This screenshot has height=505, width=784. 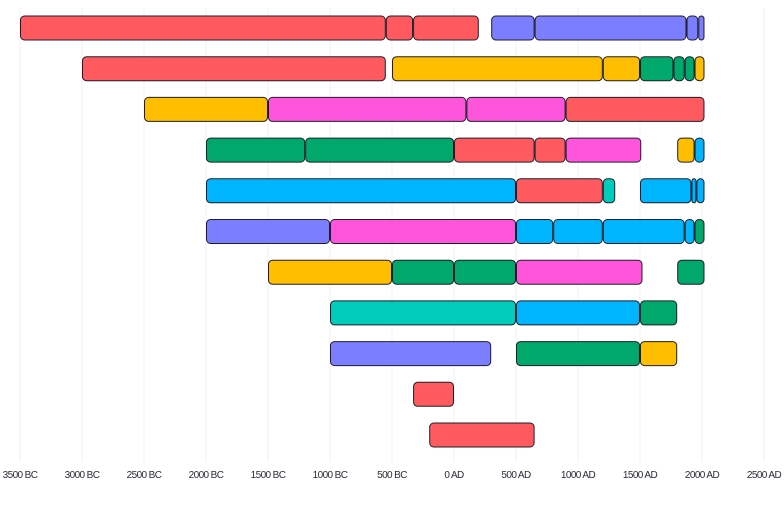 I want to click on x-tick-label: 500 BC, so click(x=392, y=475).